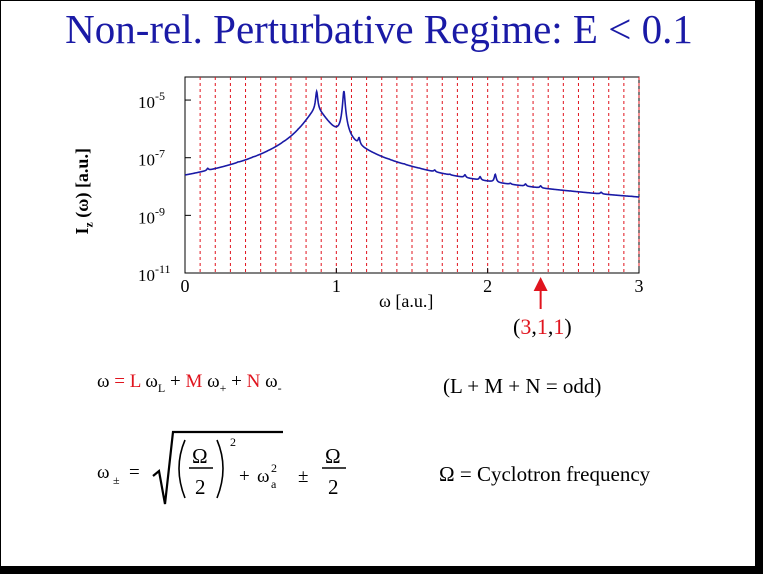 This screenshot has height=574, width=763. Describe the element at coordinates (379, 29) in the screenshot. I see `slide-title: Non-rel. Perturbative Regime: E < 0.1` at that location.